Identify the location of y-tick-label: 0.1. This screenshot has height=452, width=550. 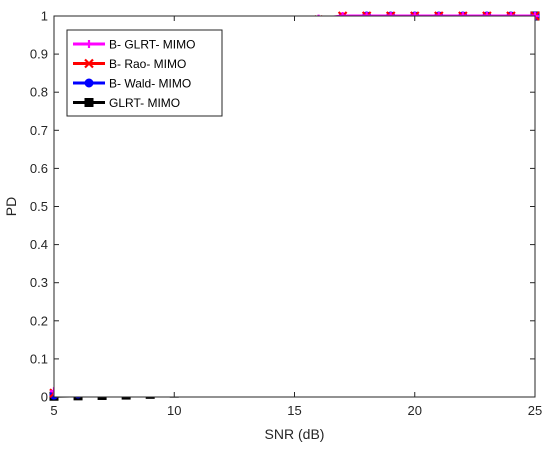
(39, 358).